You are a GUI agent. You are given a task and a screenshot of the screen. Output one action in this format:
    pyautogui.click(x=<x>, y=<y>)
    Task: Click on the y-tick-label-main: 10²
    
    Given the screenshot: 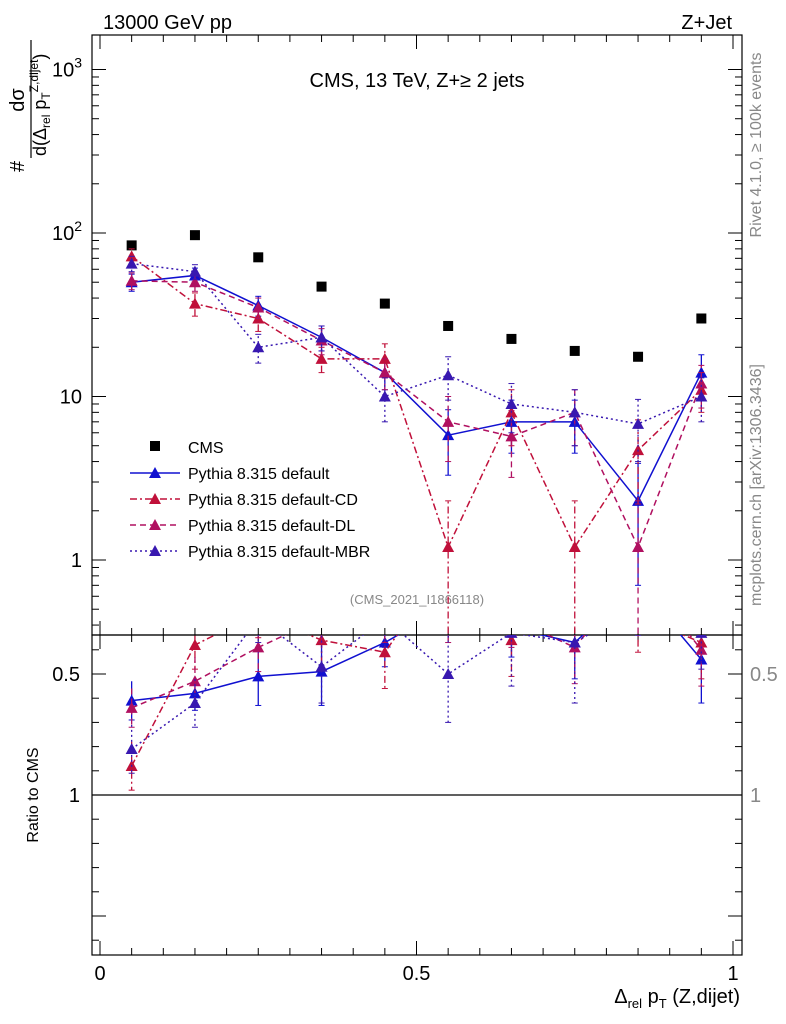 What is the action you would take?
    pyautogui.click(x=67, y=231)
    